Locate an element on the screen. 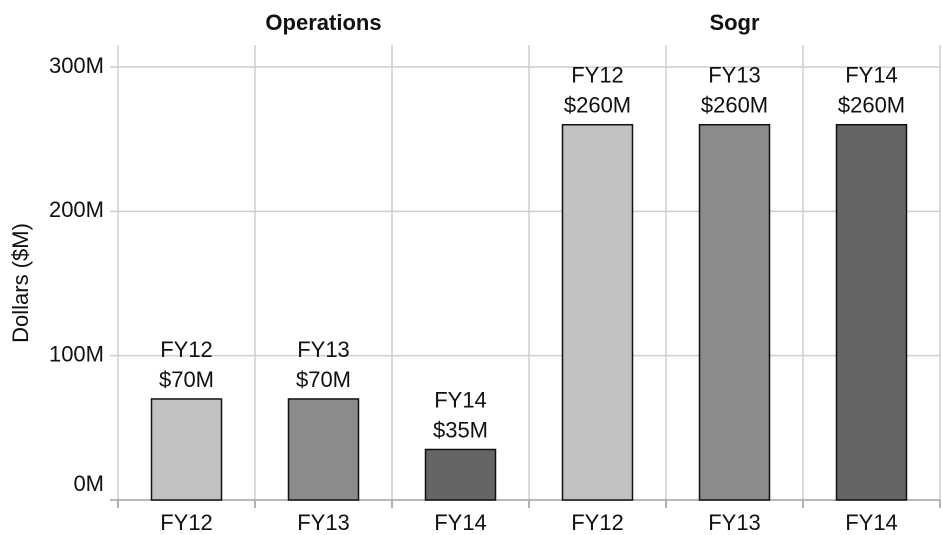  y-tick-label: 200M is located at coordinates (76, 209).